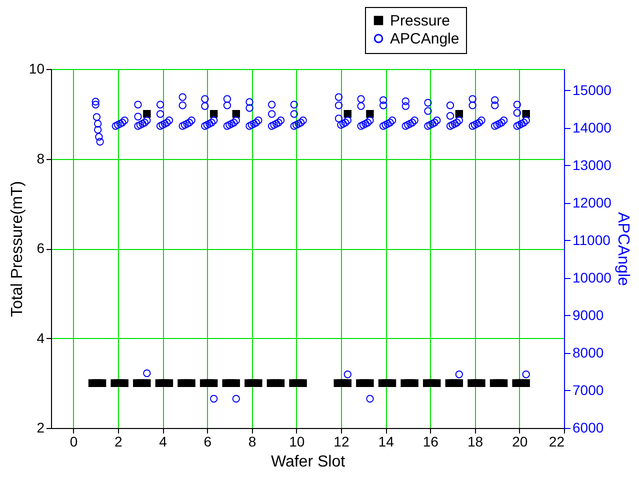 This screenshot has width=639, height=477. Describe the element at coordinates (17, 249) in the screenshot. I see `y-axis-title: Total Pressure(mT)` at that location.